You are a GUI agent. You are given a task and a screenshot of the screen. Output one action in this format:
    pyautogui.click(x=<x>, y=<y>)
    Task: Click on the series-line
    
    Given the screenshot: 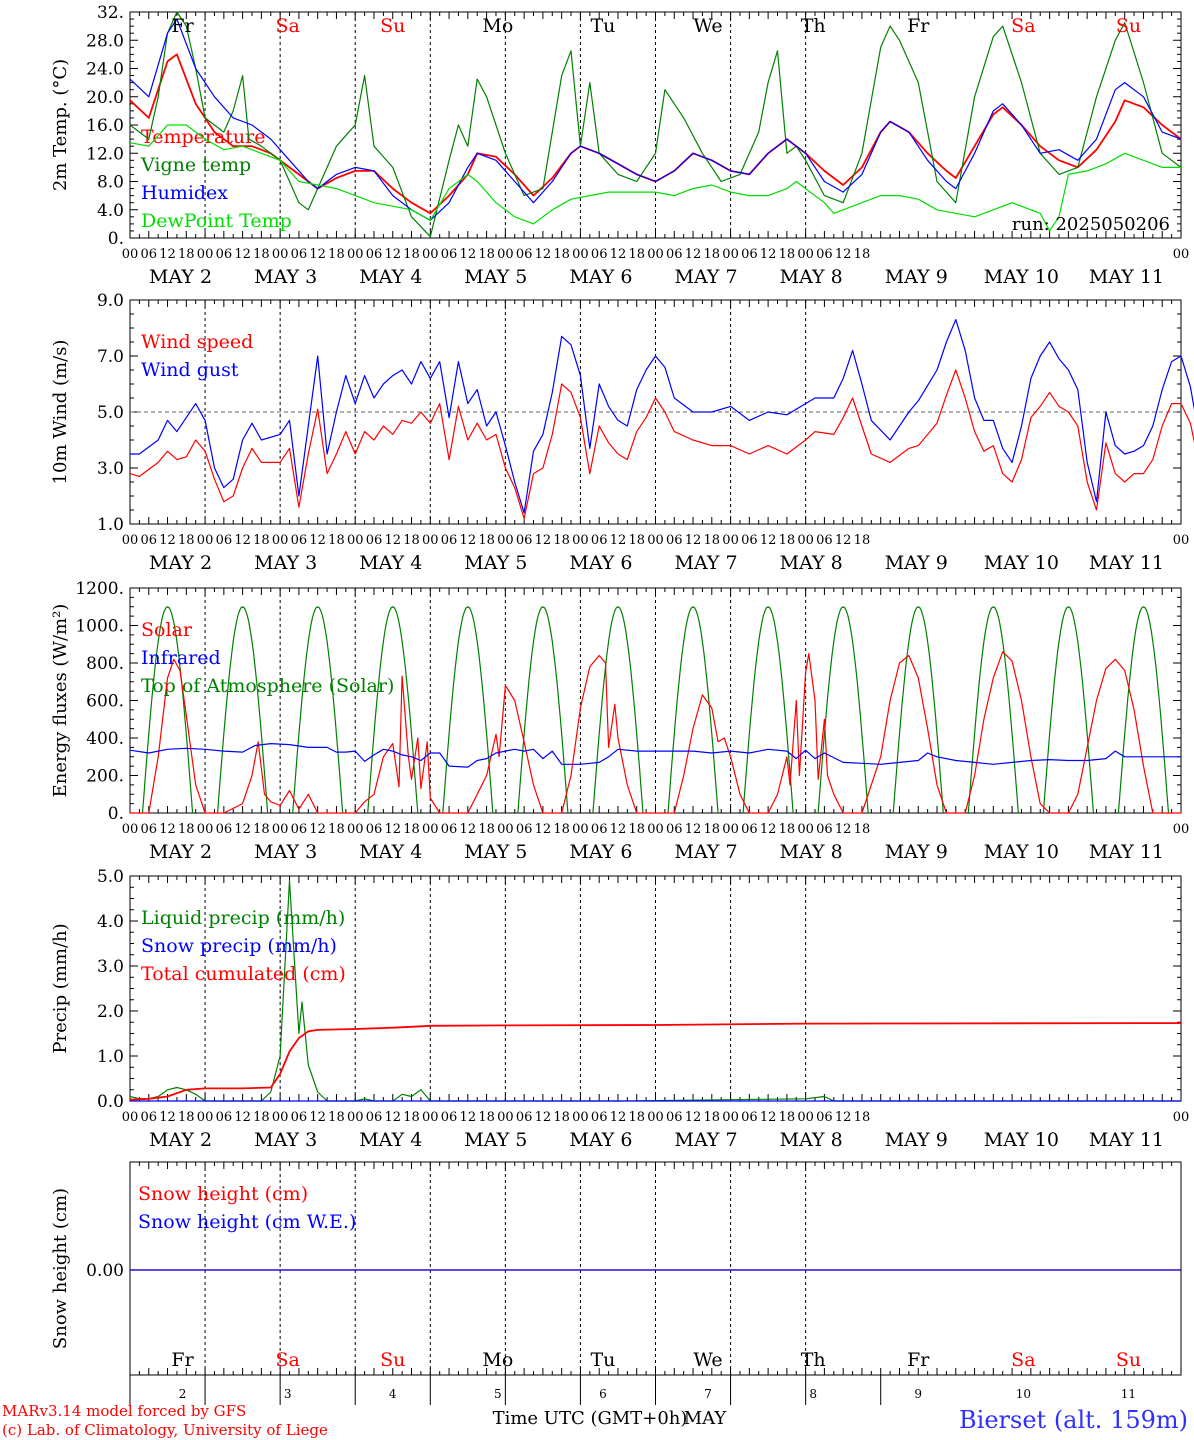 What is the action you would take?
    pyautogui.click(x=655, y=119)
    